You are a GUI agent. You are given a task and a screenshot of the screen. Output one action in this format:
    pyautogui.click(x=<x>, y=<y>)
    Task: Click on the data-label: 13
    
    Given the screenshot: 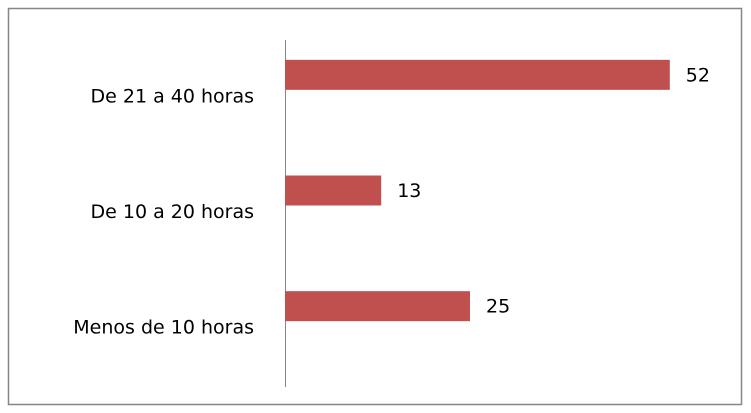 What is the action you would take?
    pyautogui.click(x=409, y=191)
    